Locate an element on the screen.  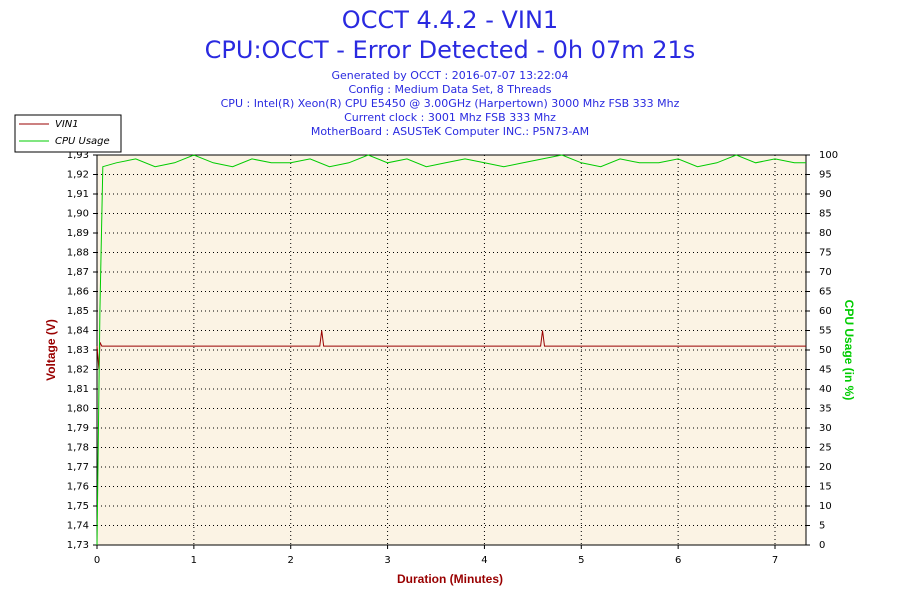
y-tick-label: 1,77 is located at coordinates (78, 467).